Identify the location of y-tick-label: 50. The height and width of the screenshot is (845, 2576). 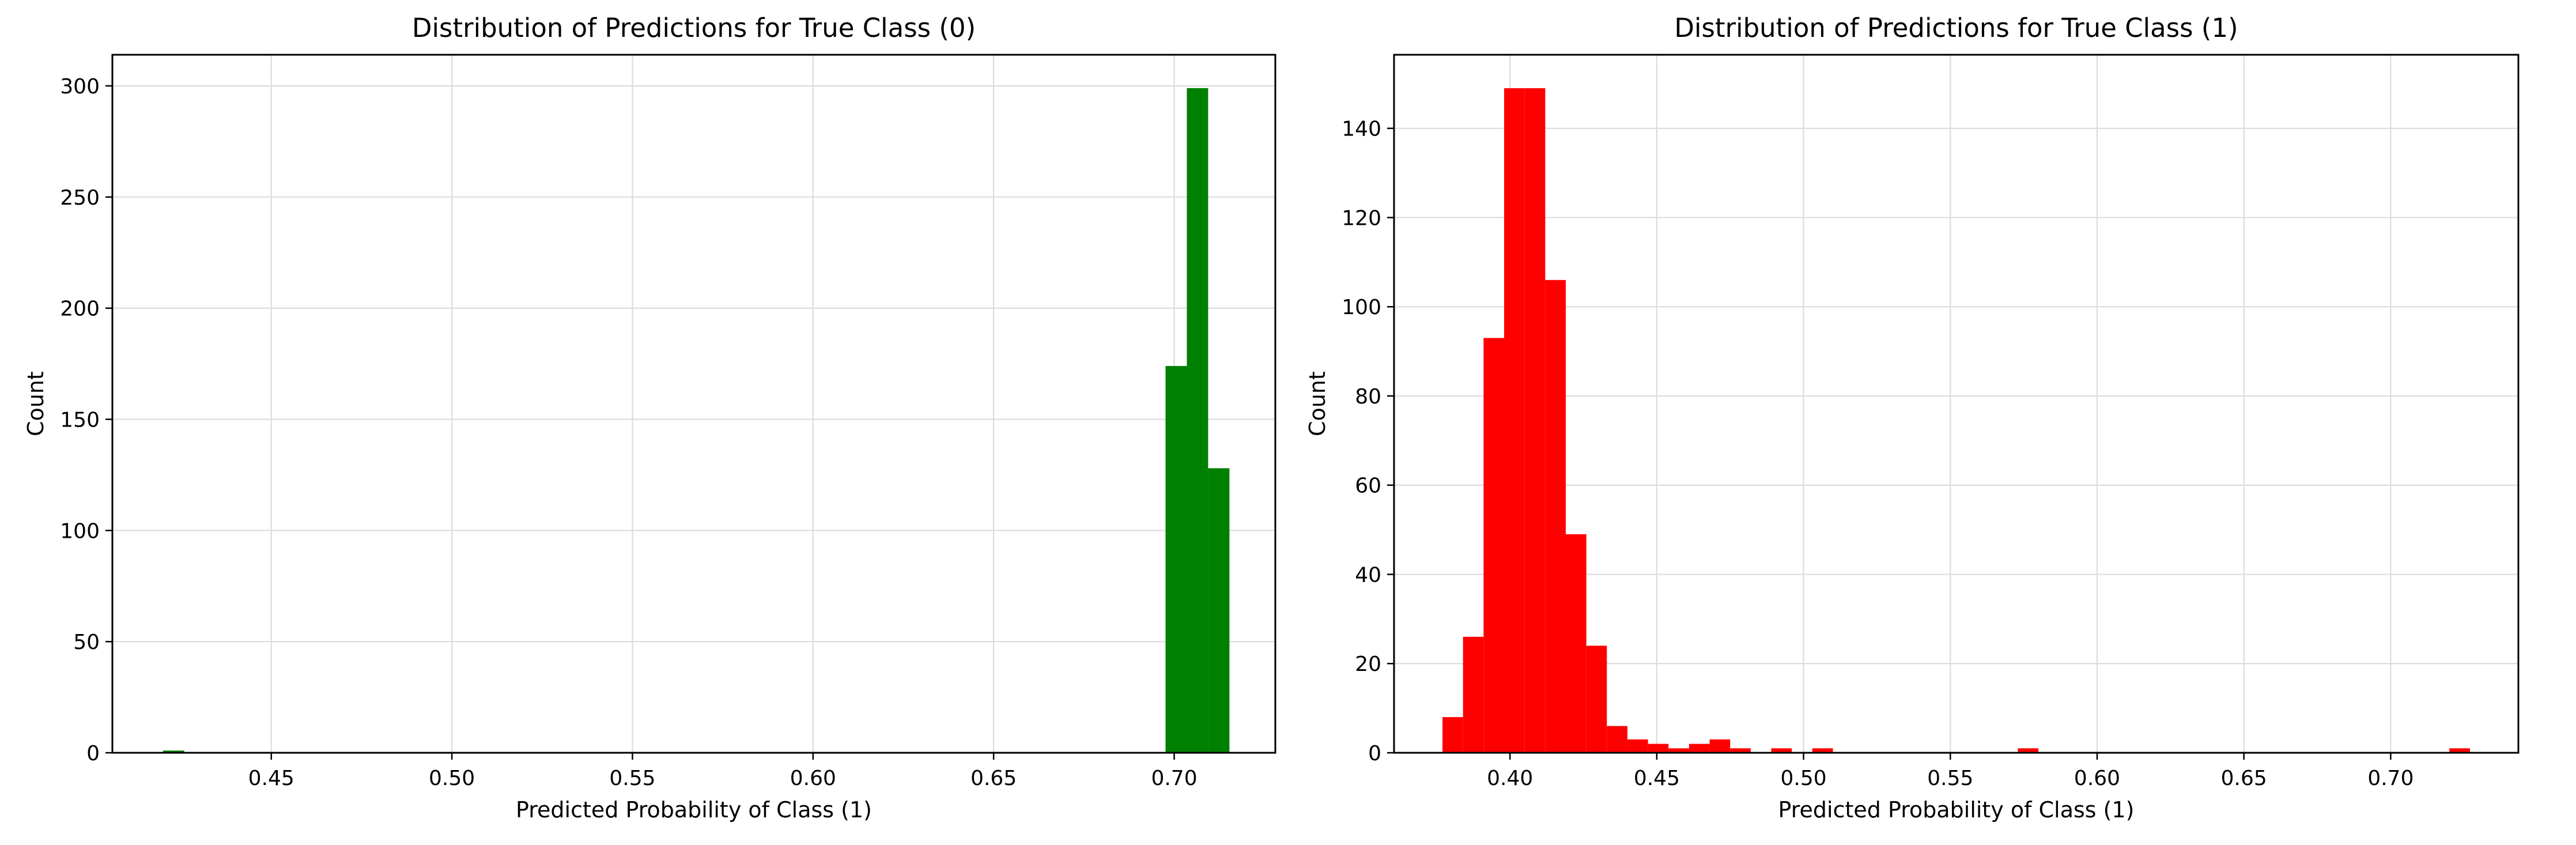
(87, 643).